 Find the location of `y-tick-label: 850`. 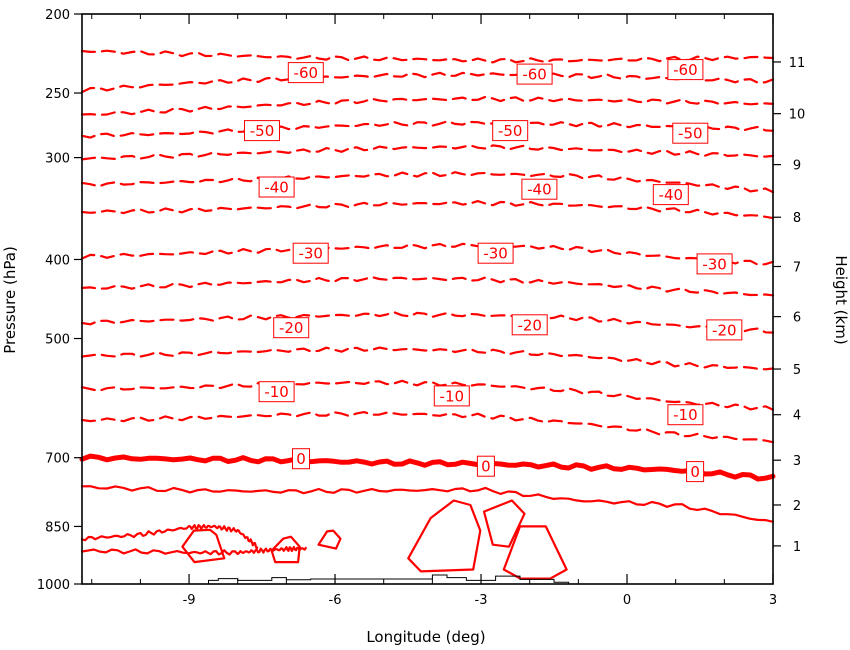

y-tick-label: 850 is located at coordinates (57, 527).